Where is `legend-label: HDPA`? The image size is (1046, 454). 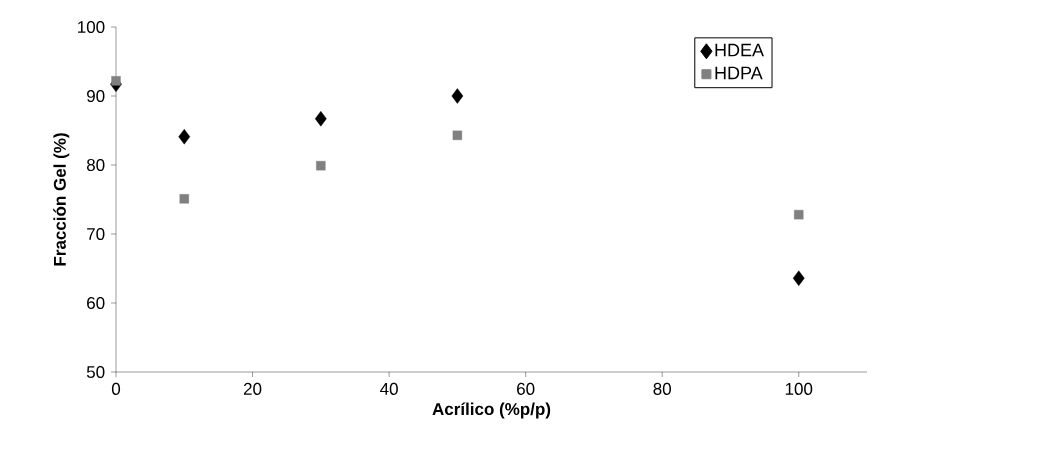
legend-label: HDPA is located at coordinates (739, 73).